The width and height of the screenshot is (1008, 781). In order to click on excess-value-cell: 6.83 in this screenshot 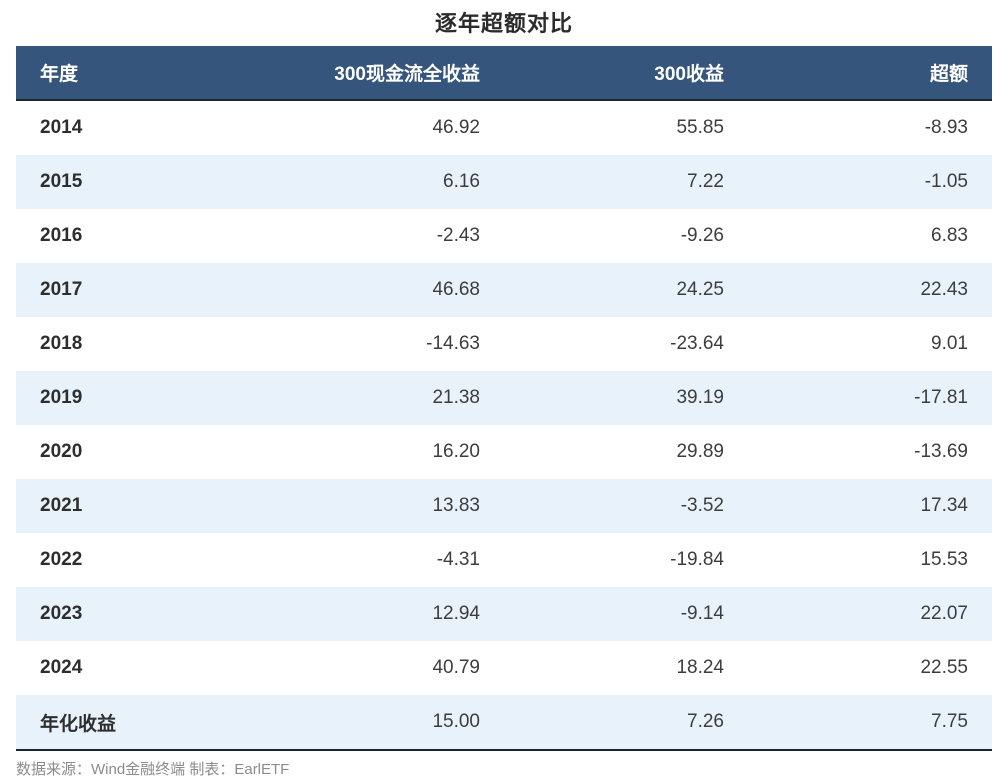, I will do `click(949, 235)`.